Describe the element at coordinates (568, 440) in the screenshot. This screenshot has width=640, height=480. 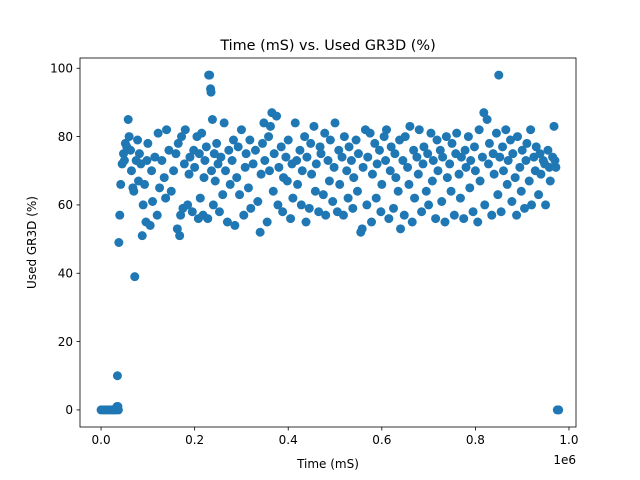
I see `x-tick-label: 1.0` at that location.